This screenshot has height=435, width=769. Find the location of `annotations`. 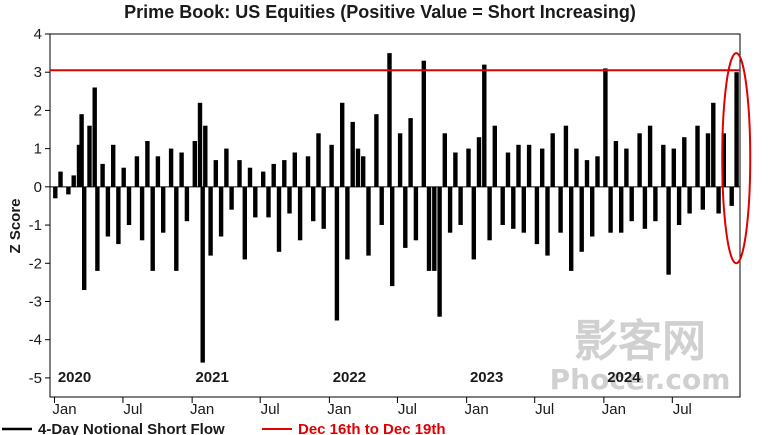

annotations is located at coordinates (736, 158).